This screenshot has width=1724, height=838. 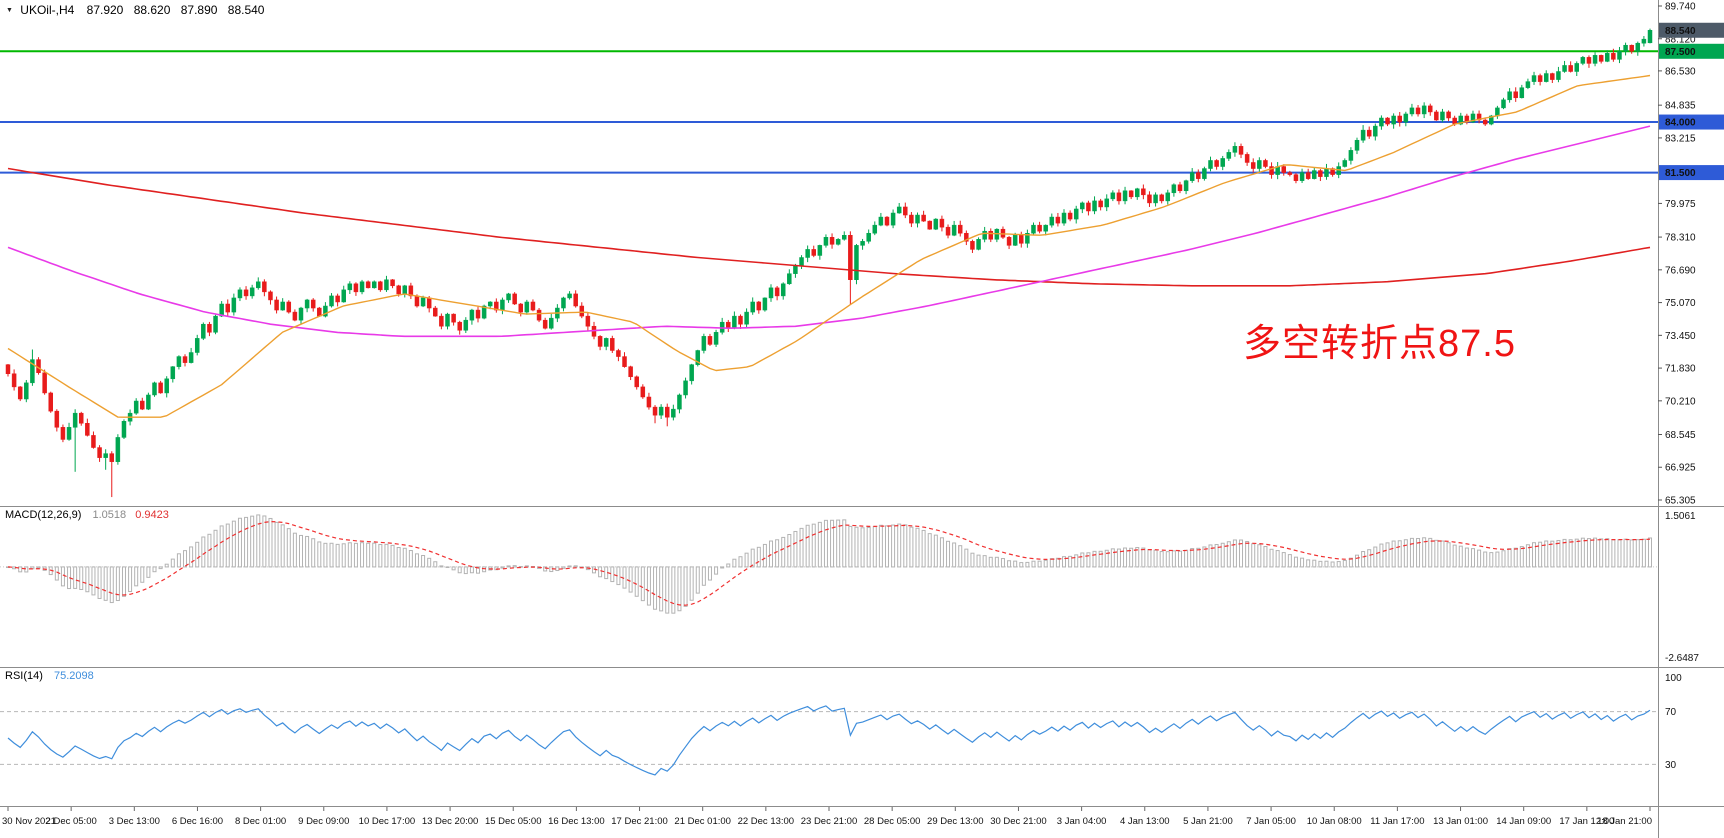 I want to click on ohlc-open: 87.920, so click(x=105, y=10).